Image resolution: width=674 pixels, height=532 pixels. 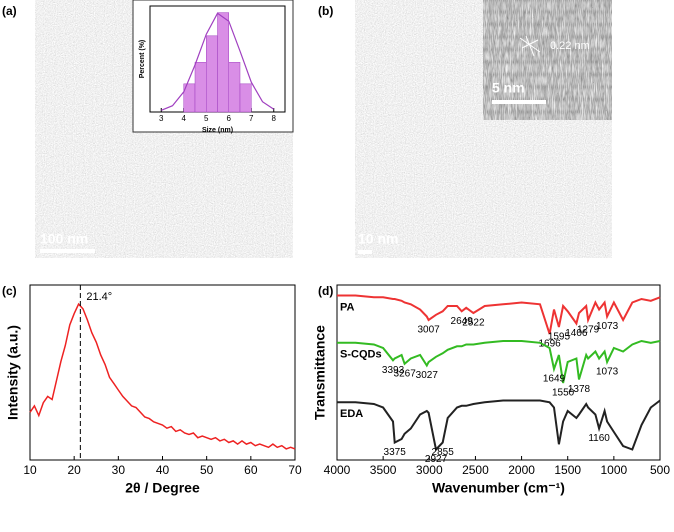 I want to click on x-tick-label: 4, so click(x=184, y=118).